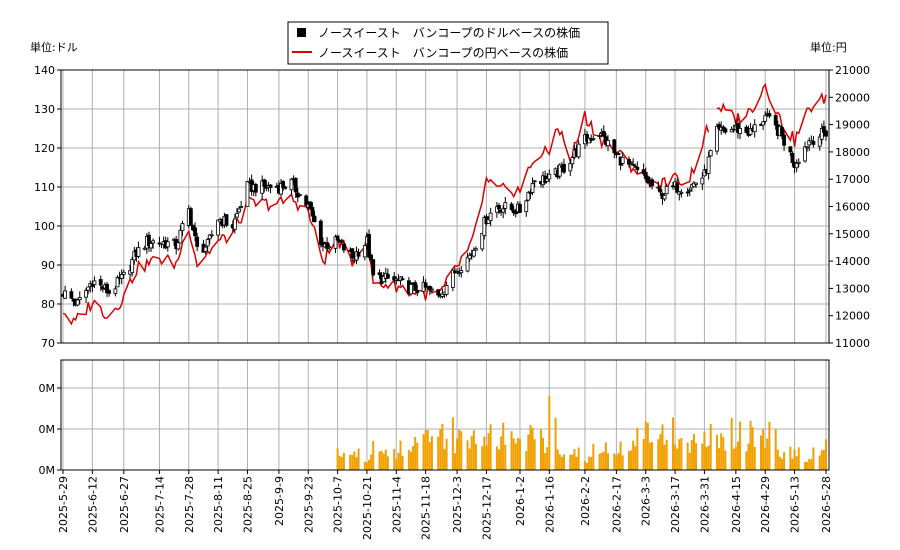 The height and width of the screenshot is (550, 900). What do you see at coordinates (852, 234) in the screenshot?
I see `y-tick-label-right: 15000` at bounding box center [852, 234].